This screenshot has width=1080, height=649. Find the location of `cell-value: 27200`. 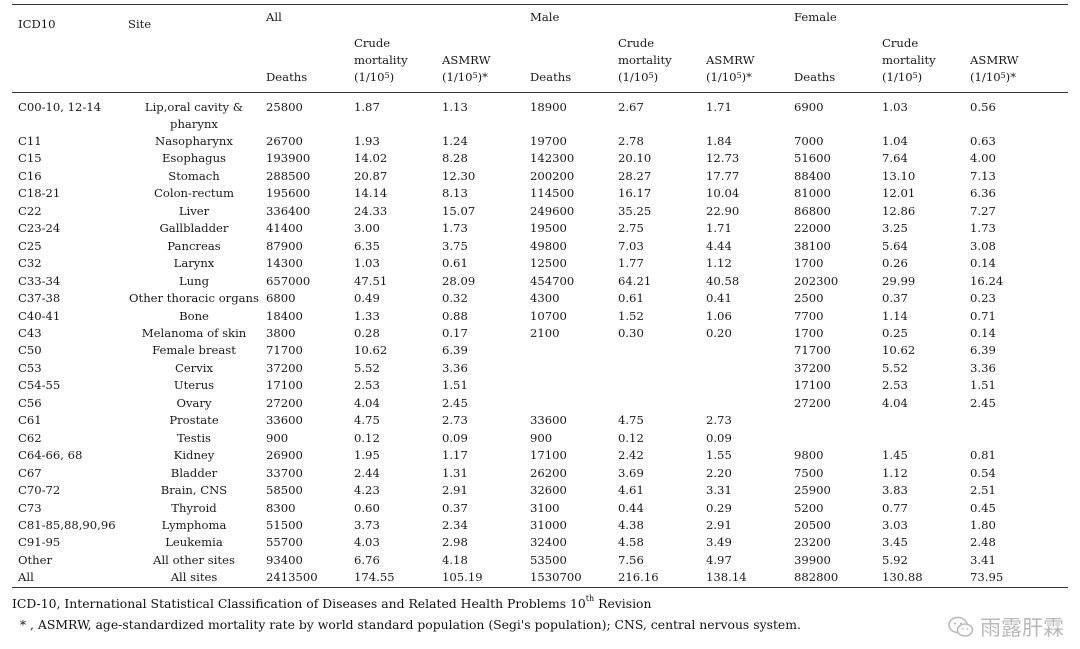

cell-value: 27200 is located at coordinates (284, 402).